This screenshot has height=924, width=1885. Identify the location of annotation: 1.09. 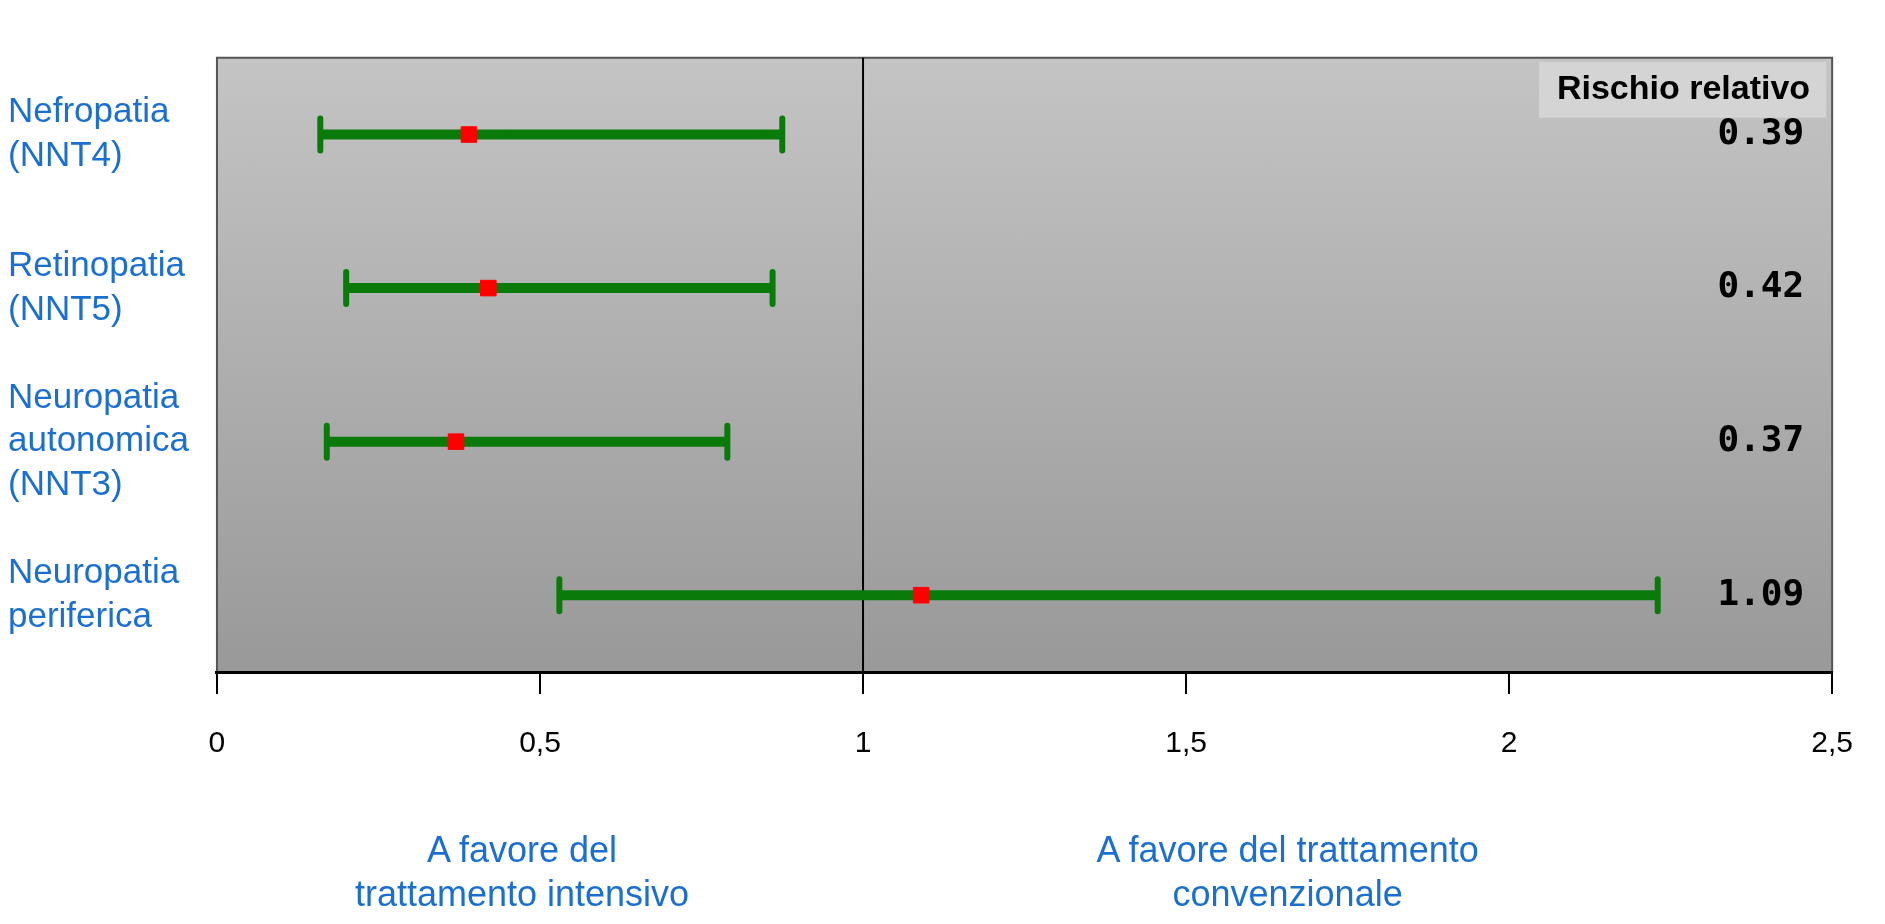
(1761, 592).